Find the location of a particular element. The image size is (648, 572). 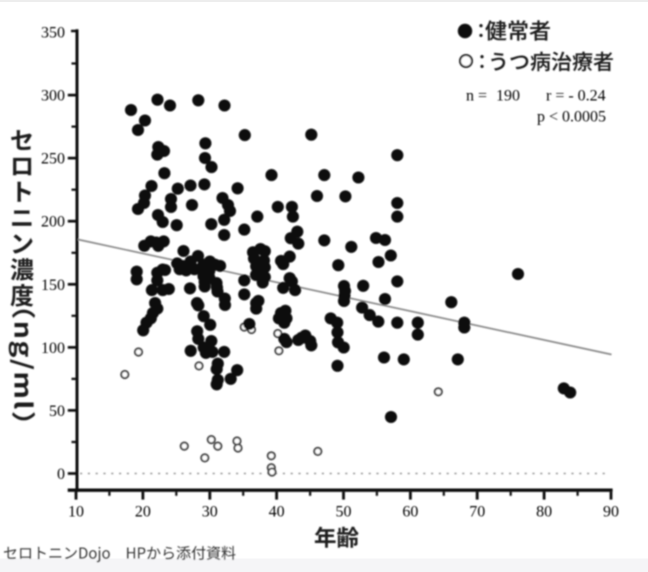

svg-text: 200 is located at coordinates (53, 222).